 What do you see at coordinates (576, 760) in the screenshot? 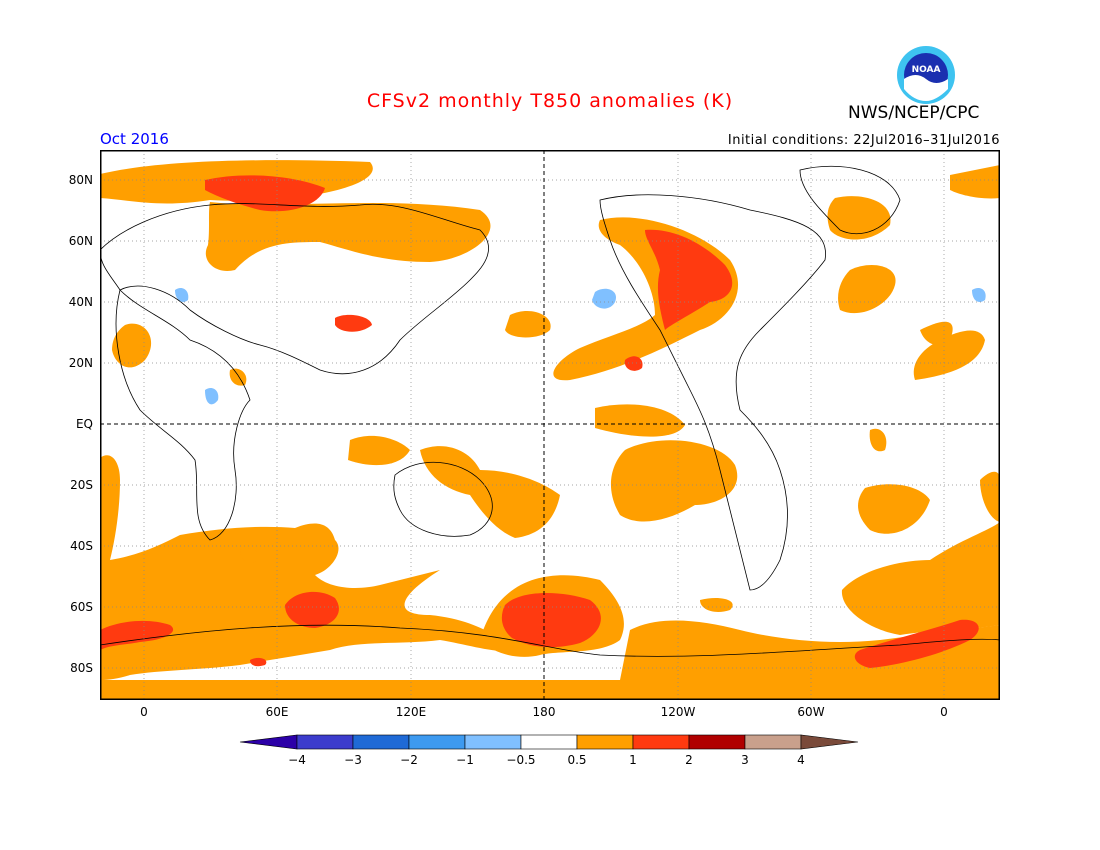
I see `legend-label: 0.5` at bounding box center [576, 760].